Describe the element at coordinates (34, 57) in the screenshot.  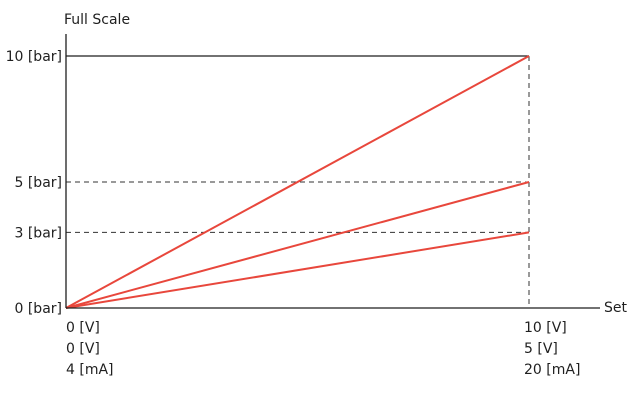
I see `y-tick-label: 10 [bar]` at that location.